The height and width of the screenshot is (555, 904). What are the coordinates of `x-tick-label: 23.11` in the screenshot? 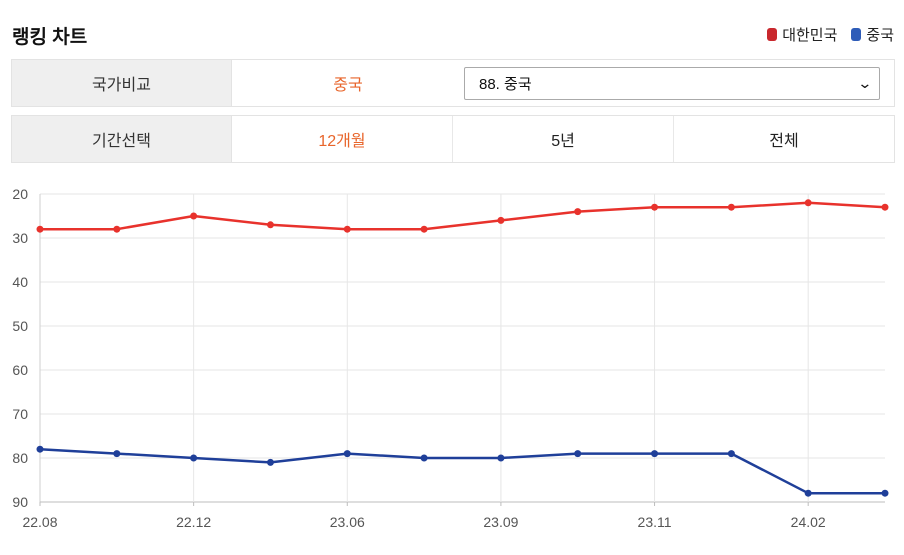 It's located at (655, 522).